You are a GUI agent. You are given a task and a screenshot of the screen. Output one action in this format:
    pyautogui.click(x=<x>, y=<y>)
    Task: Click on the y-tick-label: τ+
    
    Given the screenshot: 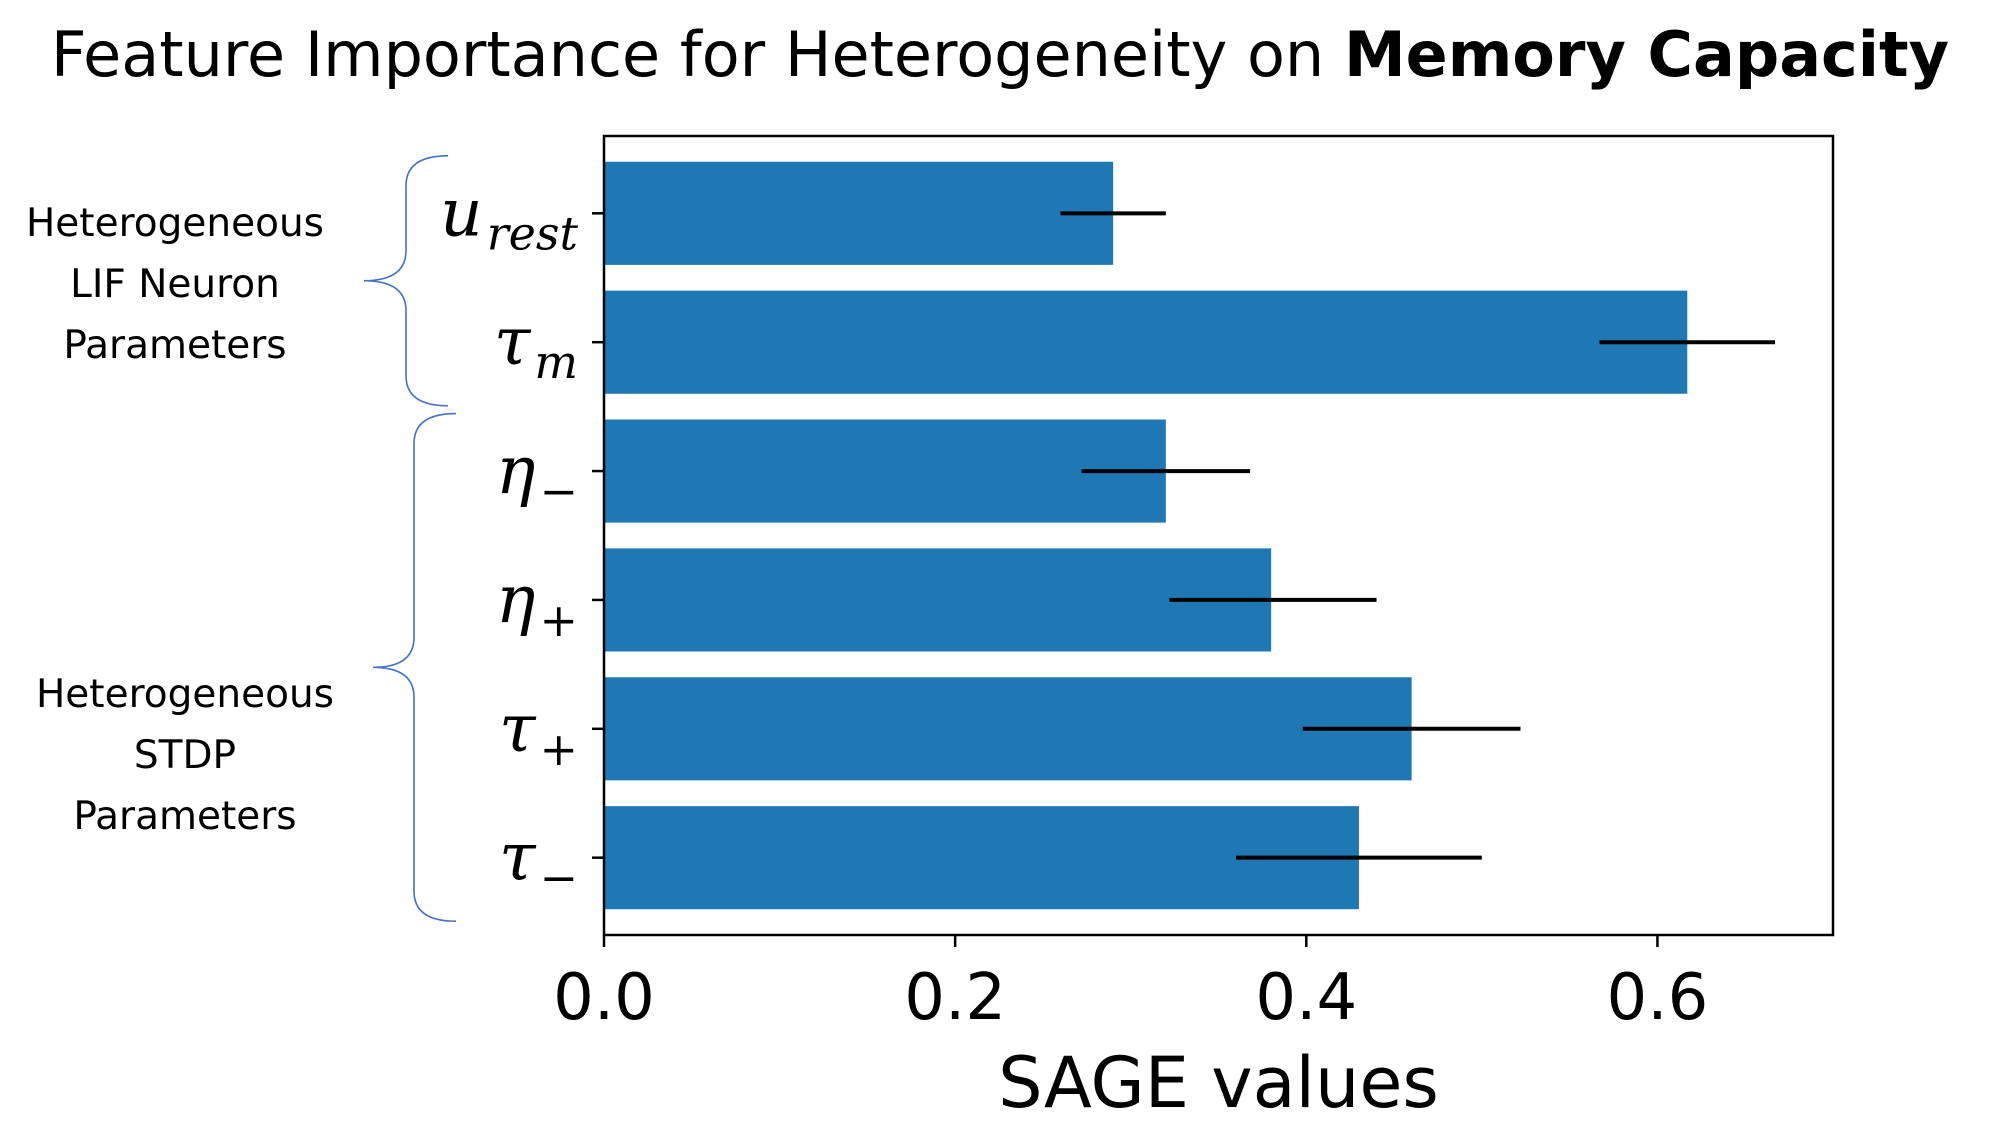 What is the action you would take?
    pyautogui.click(x=538, y=733)
    